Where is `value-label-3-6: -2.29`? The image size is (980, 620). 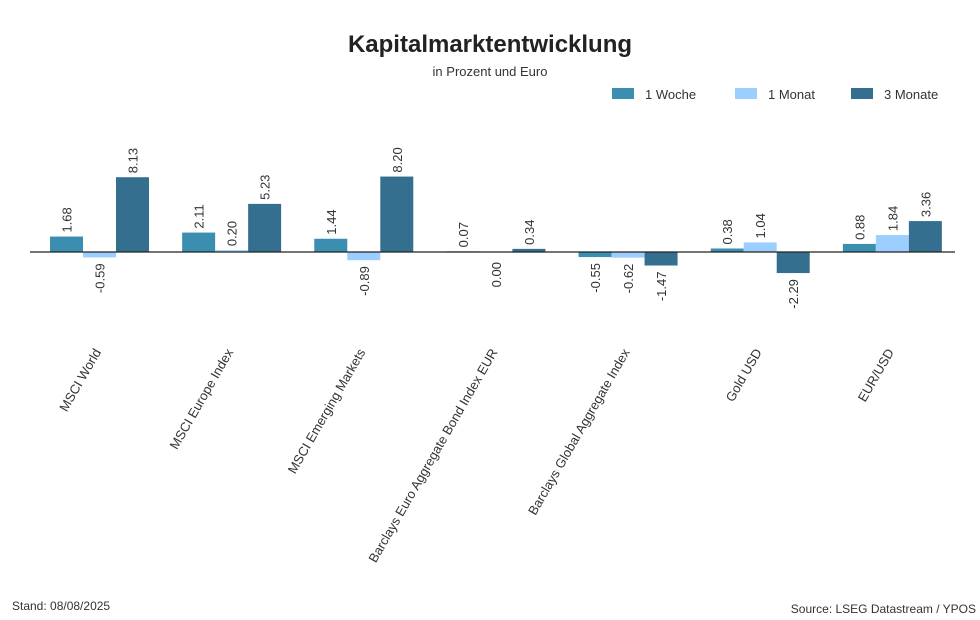 value-label-3-6: -2.29 is located at coordinates (793, 294).